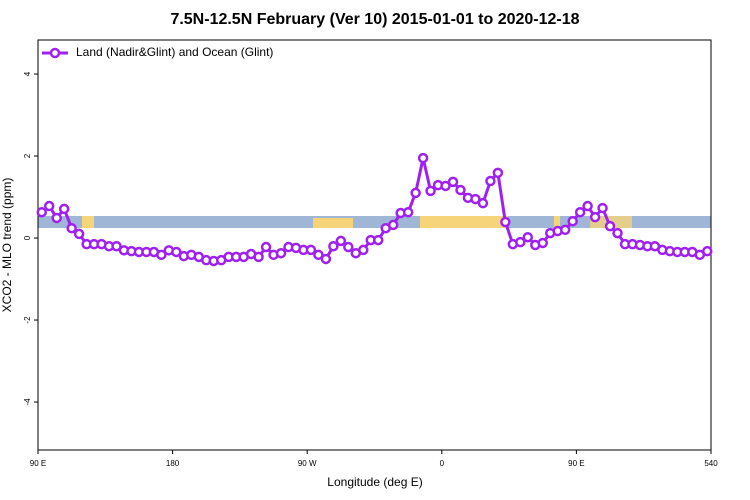 This screenshot has height=500, width=750. Describe the element at coordinates (27, 155) in the screenshot. I see `y-tick-label: 2` at that location.